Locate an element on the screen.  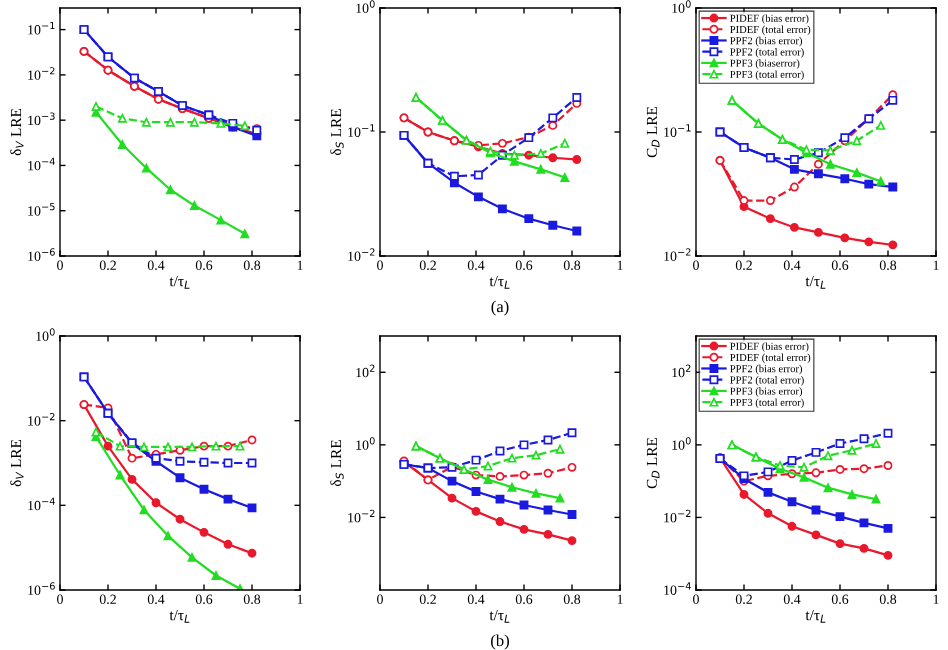
text: (a) is located at coordinates (500, 308).